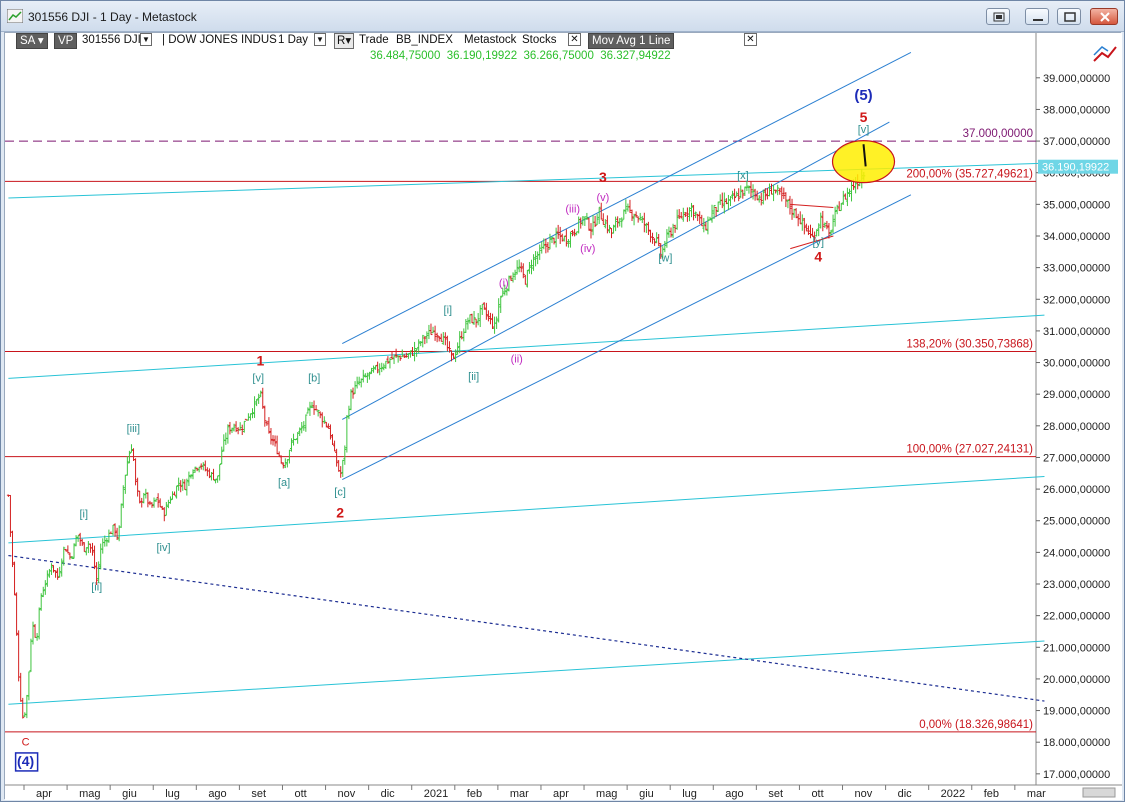  What do you see at coordinates (347, 794) in the screenshot?
I see `x-tick-label-7: nov` at bounding box center [347, 794].